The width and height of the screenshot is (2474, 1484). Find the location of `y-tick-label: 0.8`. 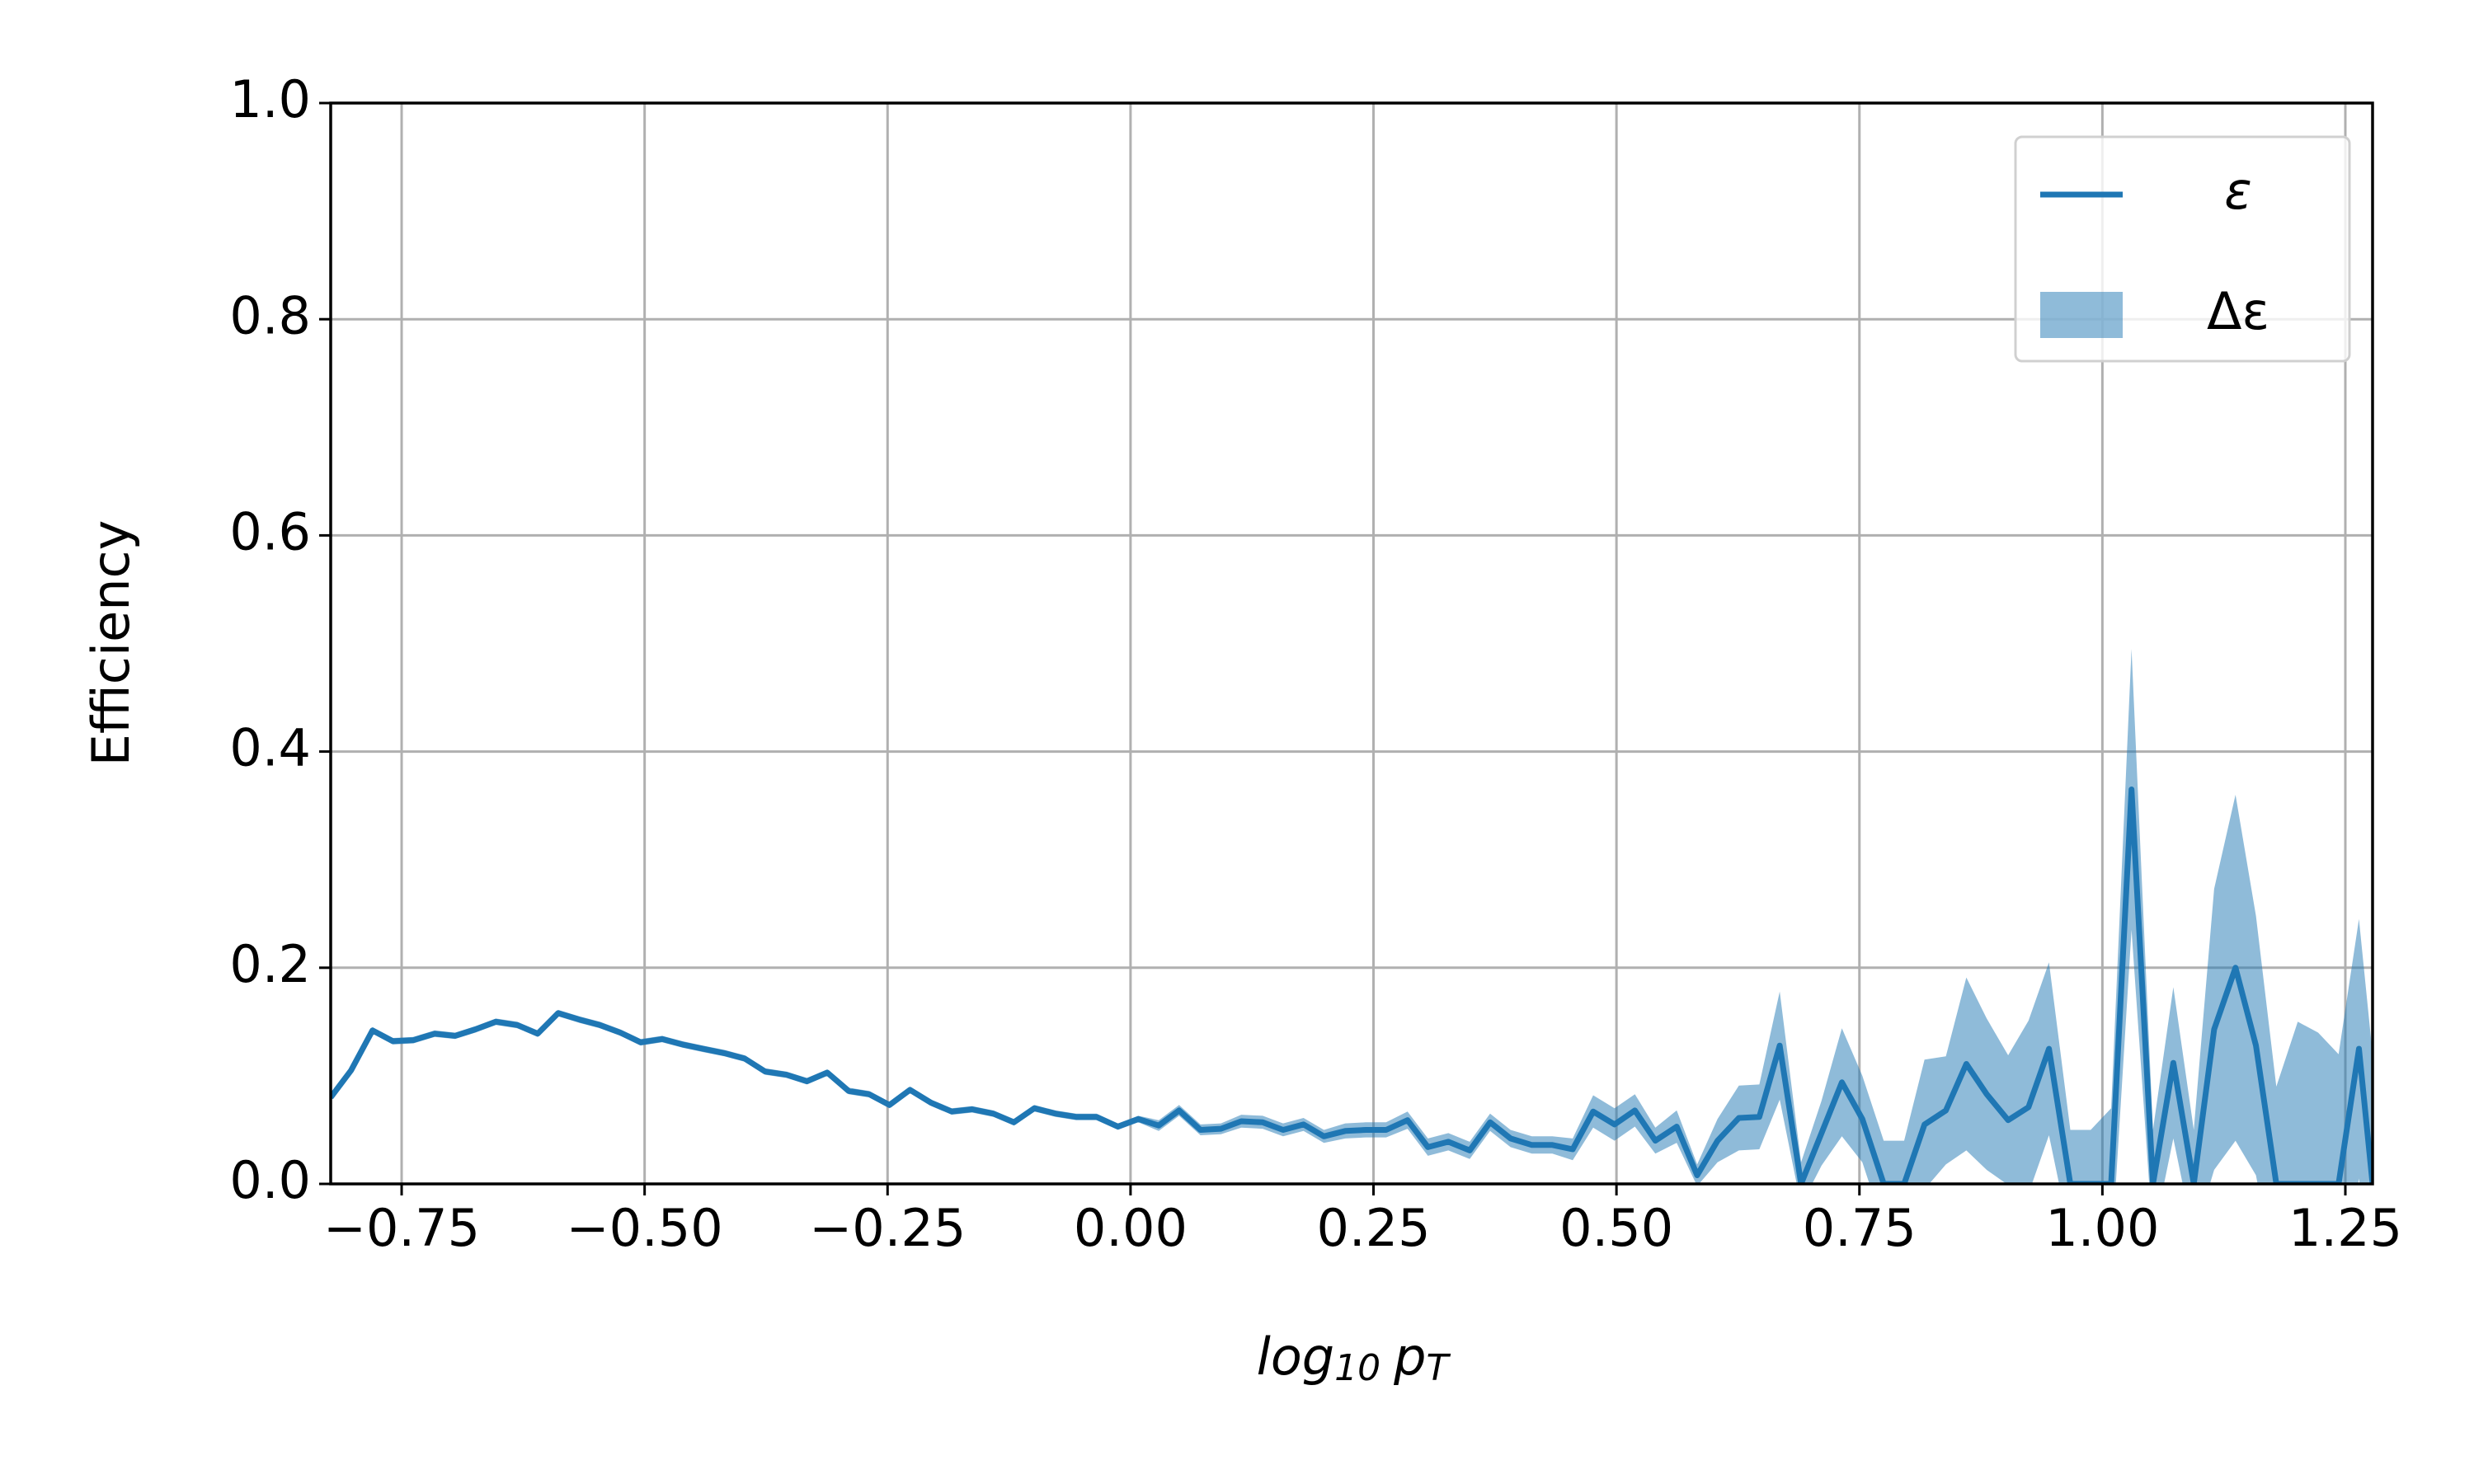

y-tick-label: 0.8 is located at coordinates (270, 315).